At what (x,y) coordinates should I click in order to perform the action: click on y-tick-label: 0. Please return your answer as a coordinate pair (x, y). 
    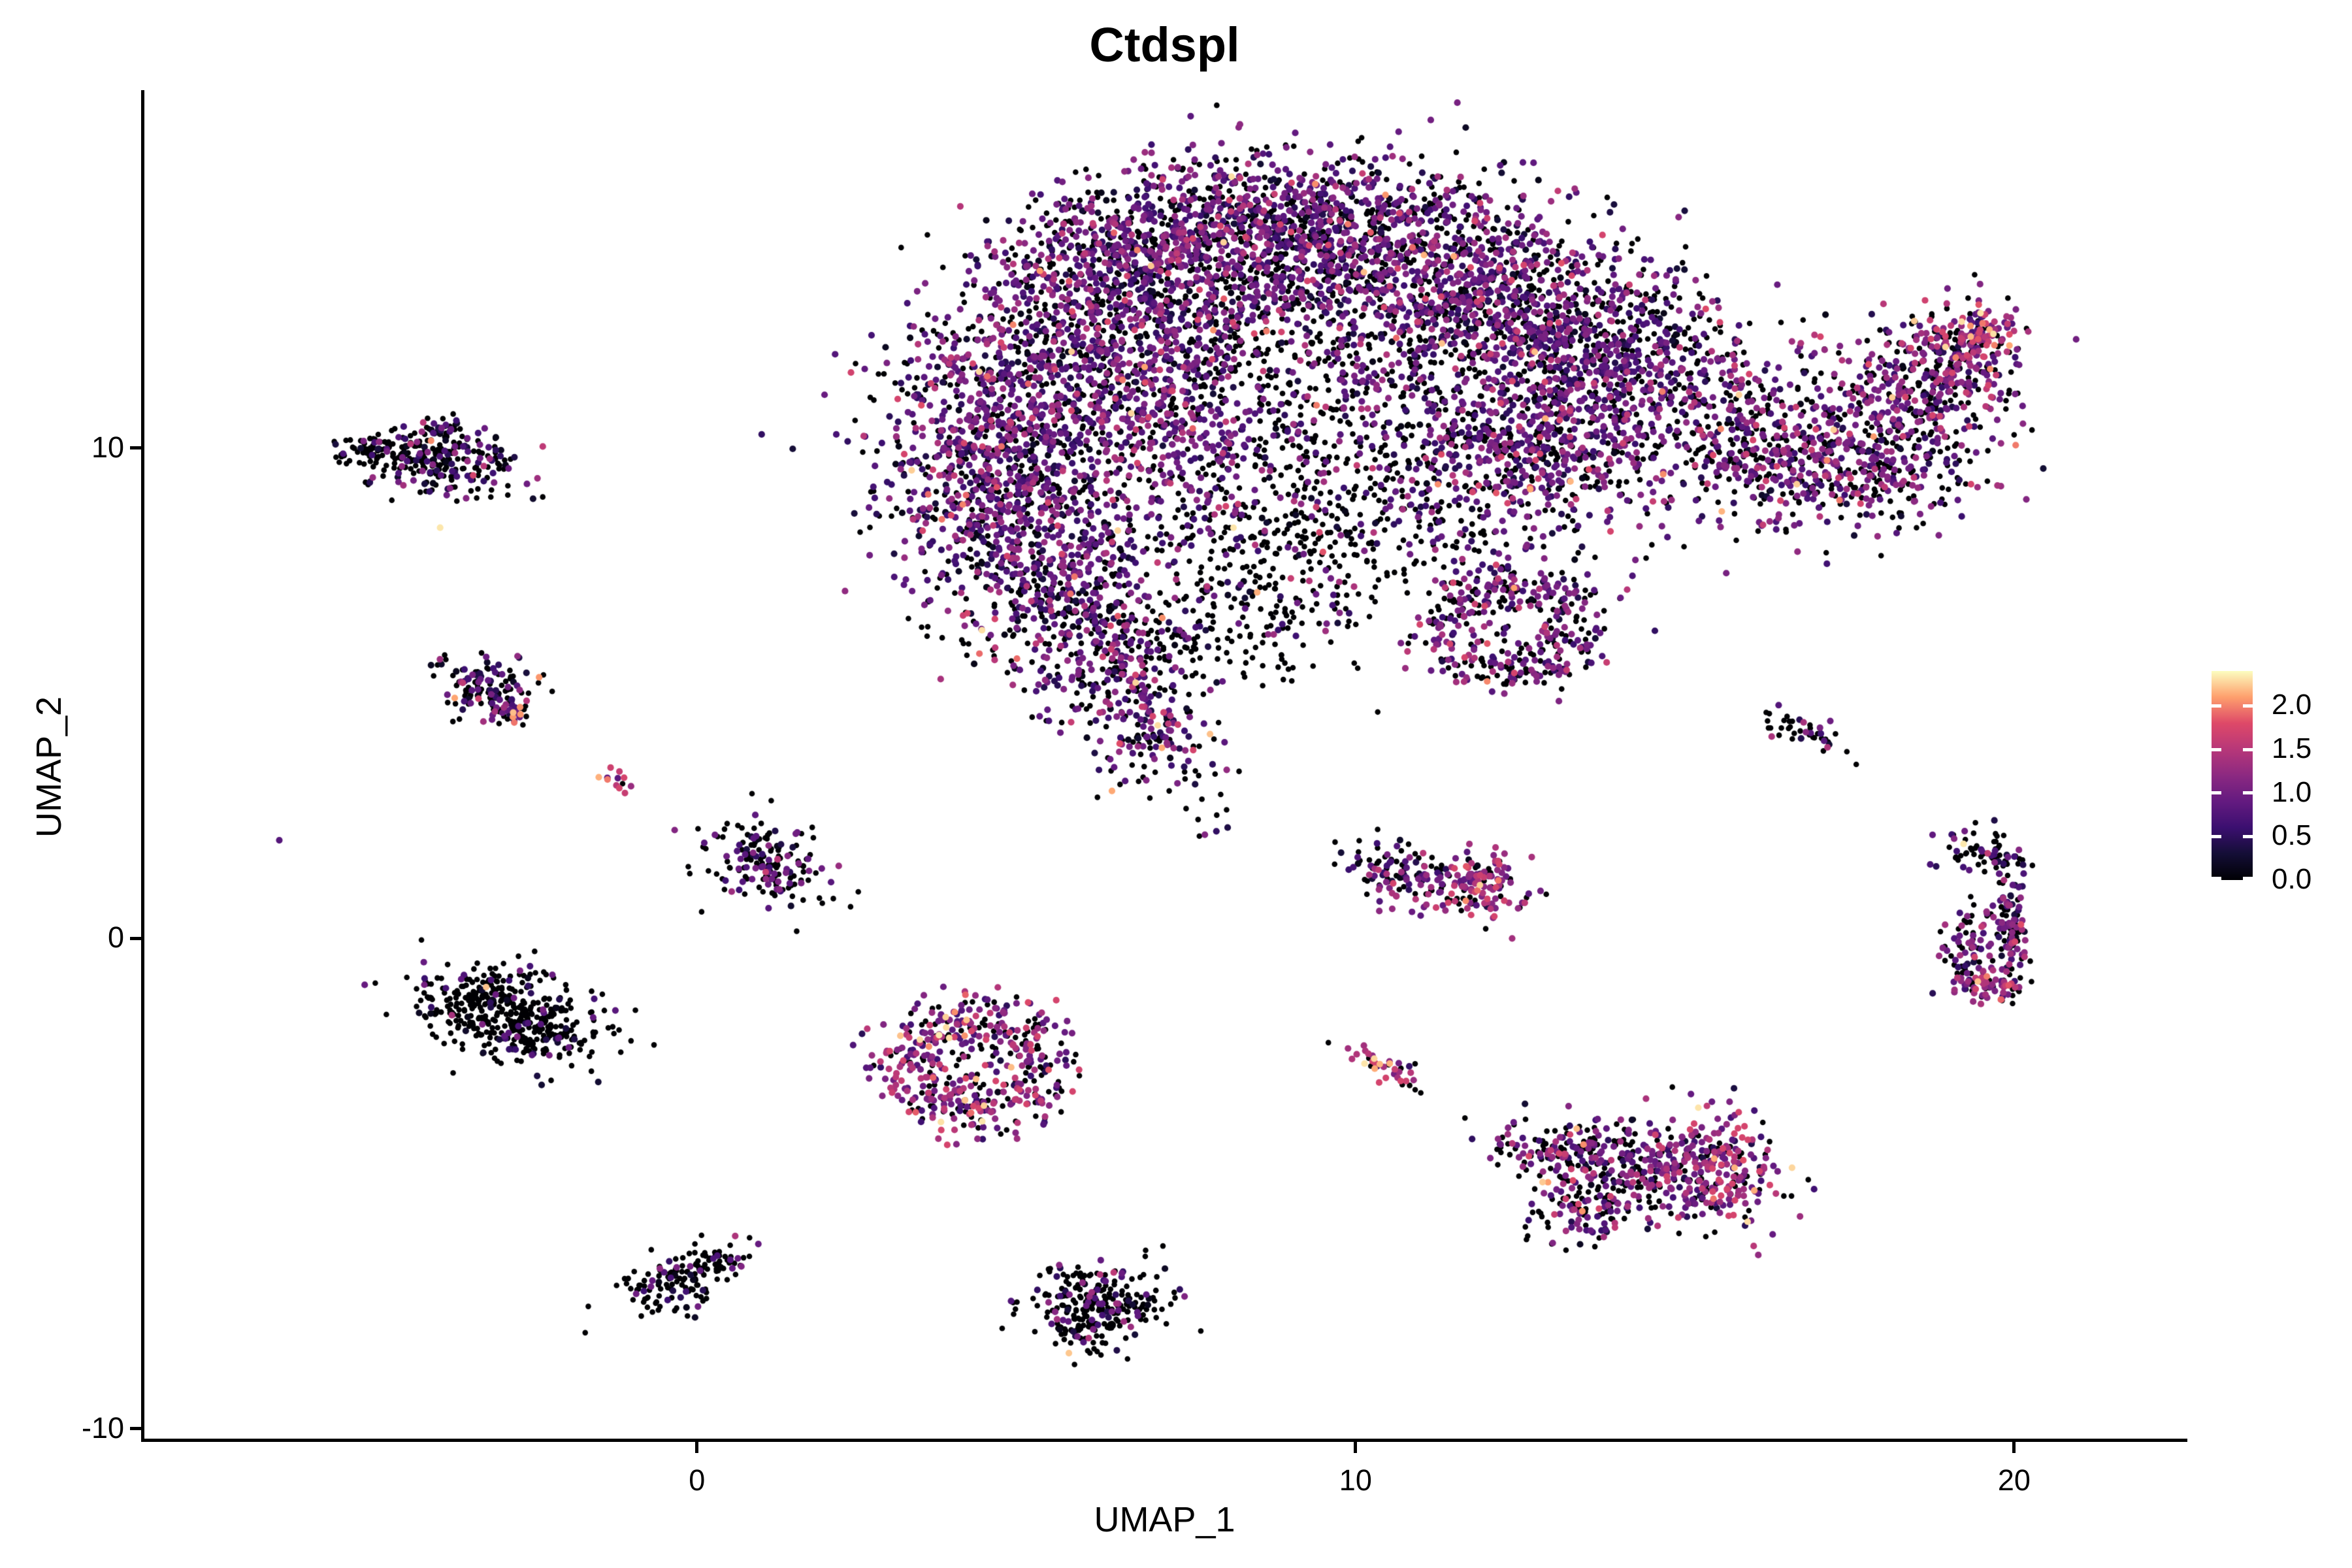
    Looking at the image, I should click on (115, 938).